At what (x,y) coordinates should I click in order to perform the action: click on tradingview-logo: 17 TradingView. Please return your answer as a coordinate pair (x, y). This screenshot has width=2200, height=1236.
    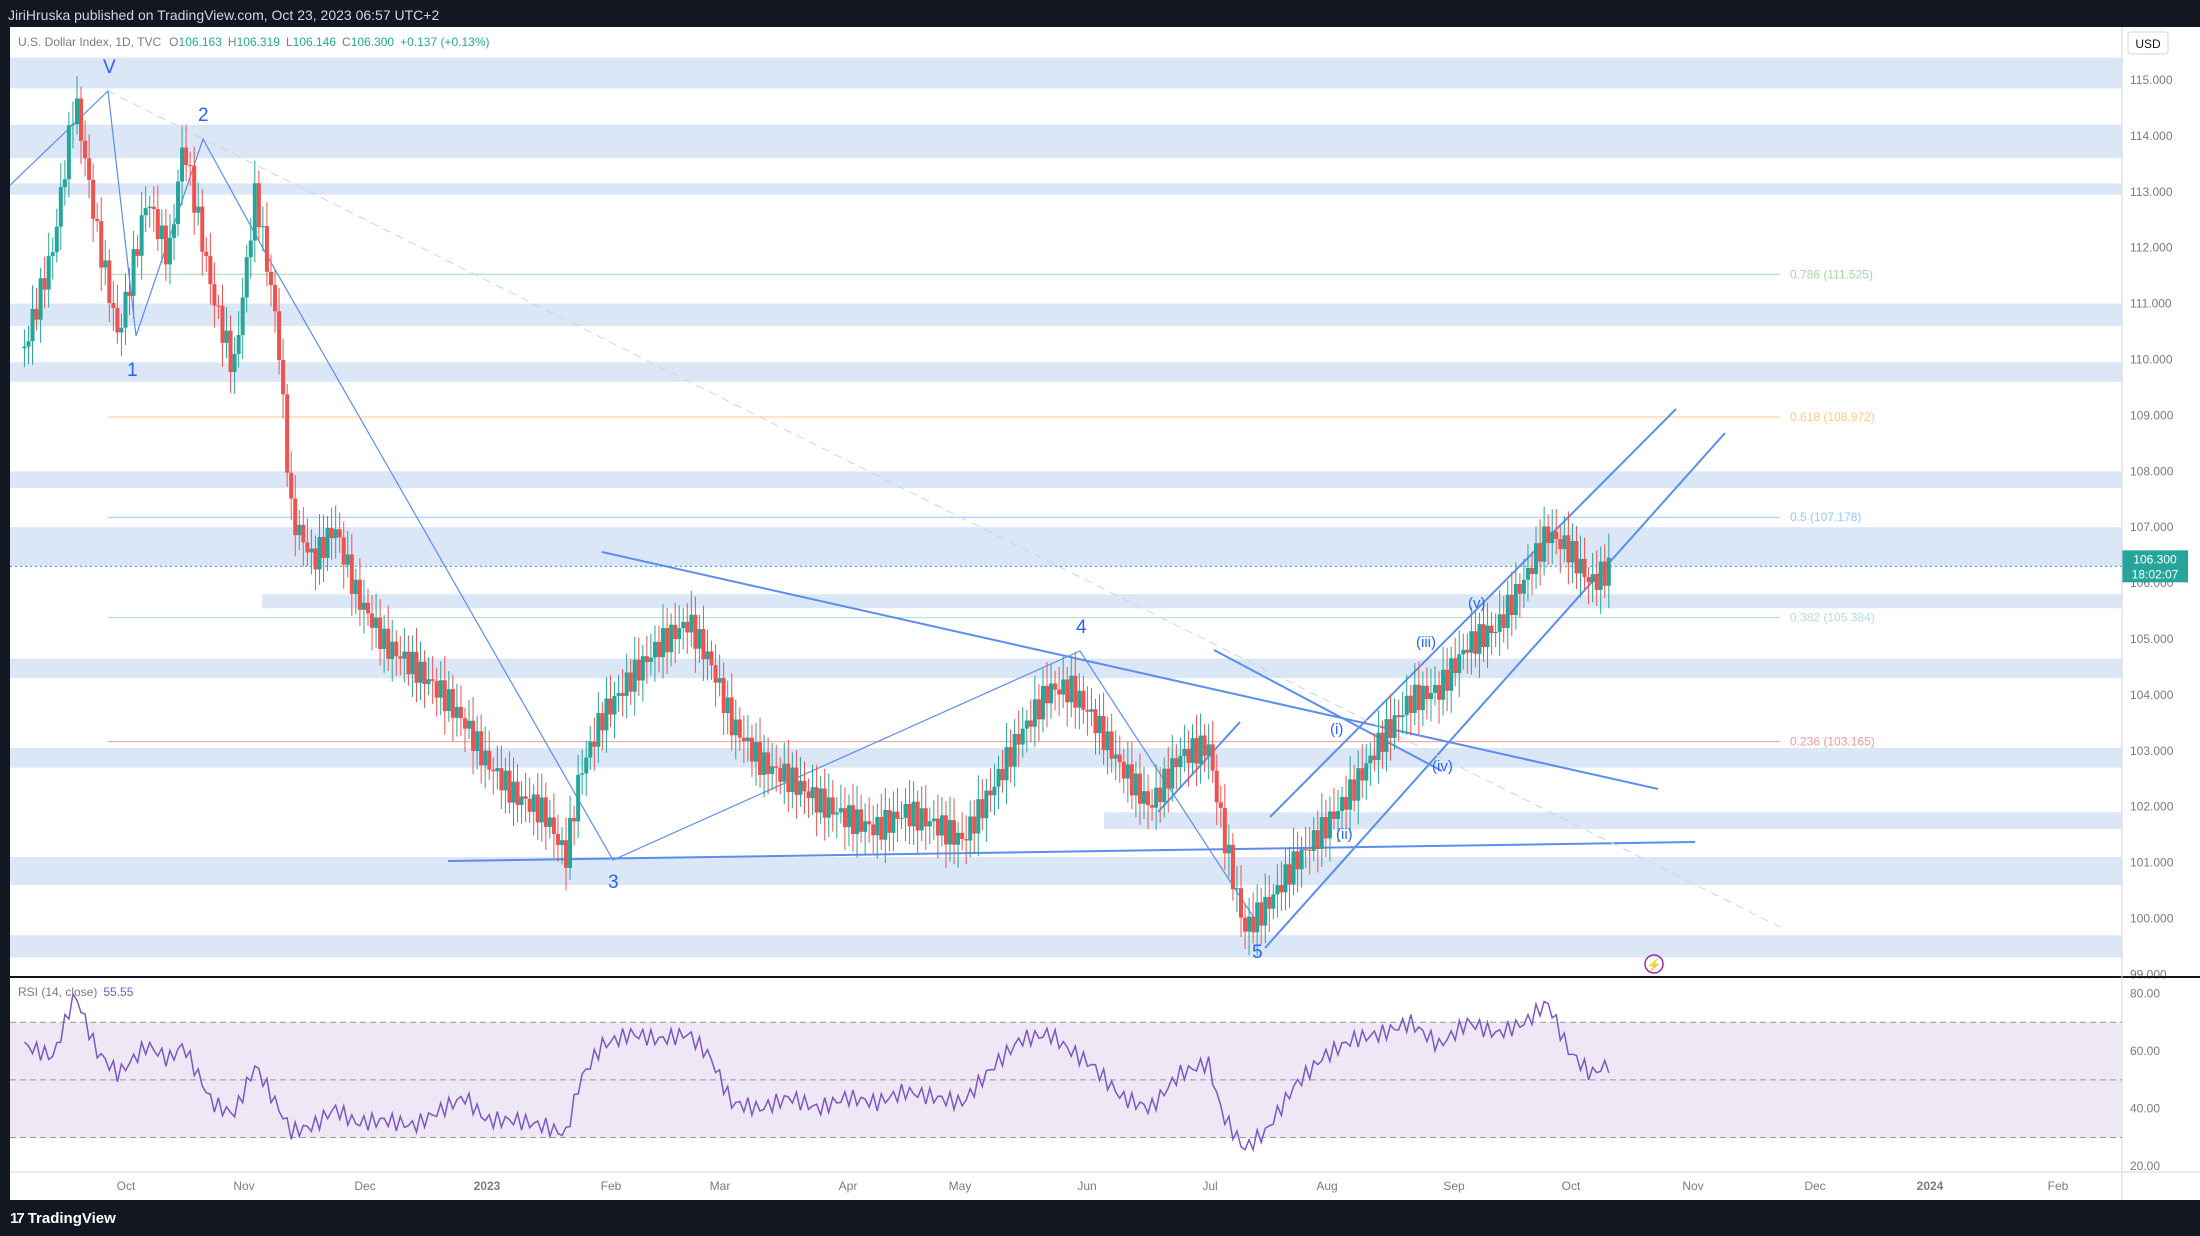
    Looking at the image, I should click on (63, 1218).